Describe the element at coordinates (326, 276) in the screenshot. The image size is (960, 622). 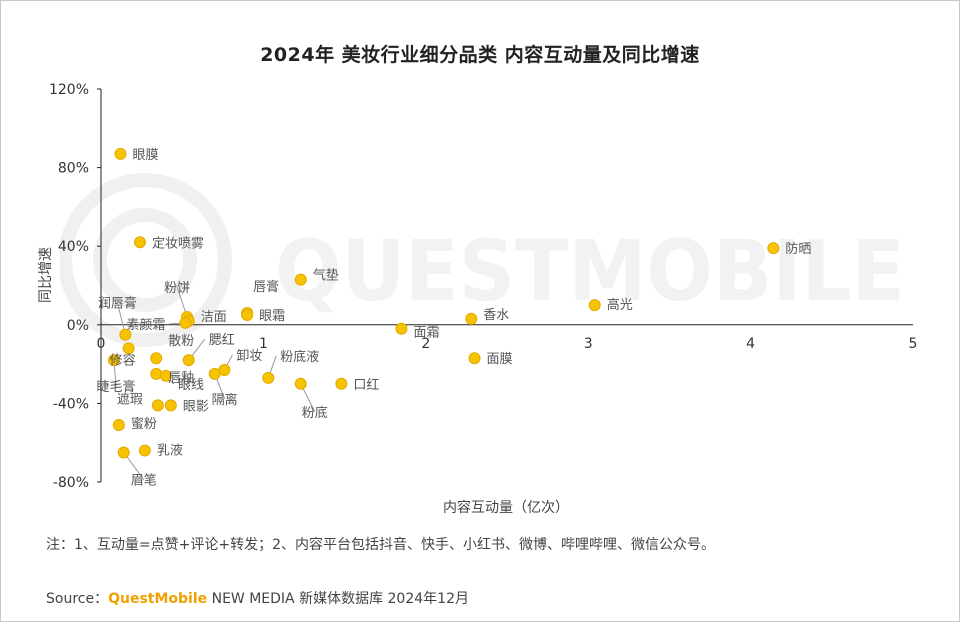
I see `data-label: 气垫` at that location.